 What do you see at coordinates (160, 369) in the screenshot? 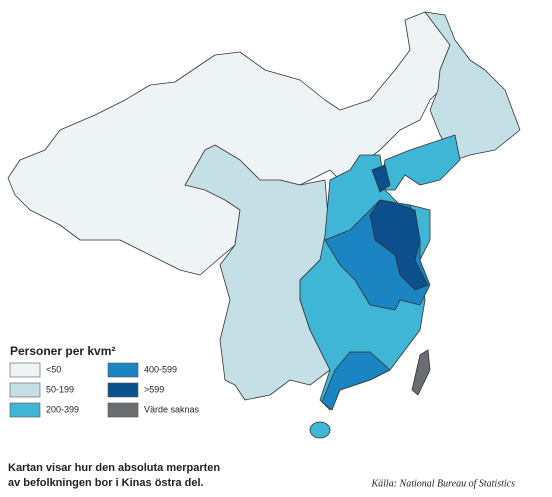
I see `legend-label: 400-599` at bounding box center [160, 369].